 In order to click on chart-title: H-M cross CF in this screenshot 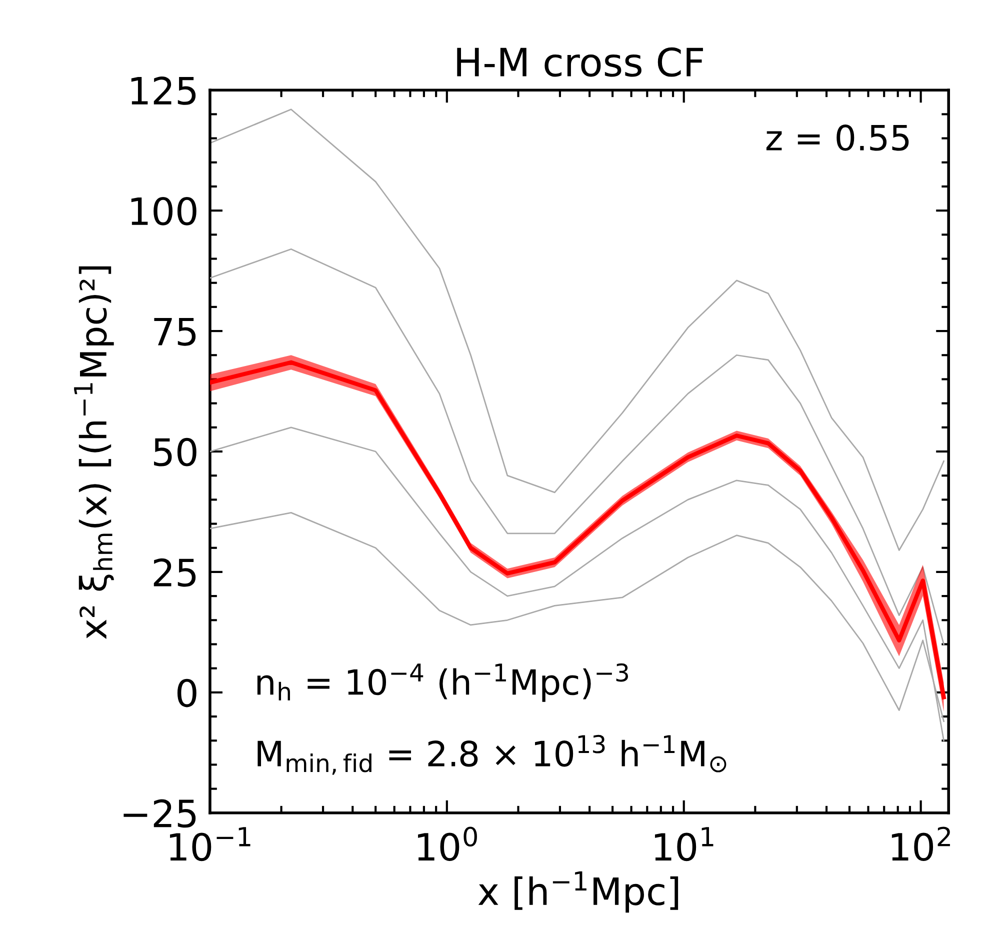, I will do `click(580, 62)`.